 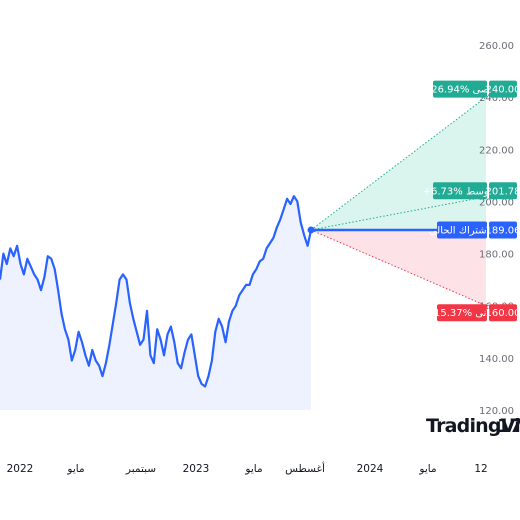 I want to click on forecast-tag-high-value: 240.00, so click(x=503, y=90).